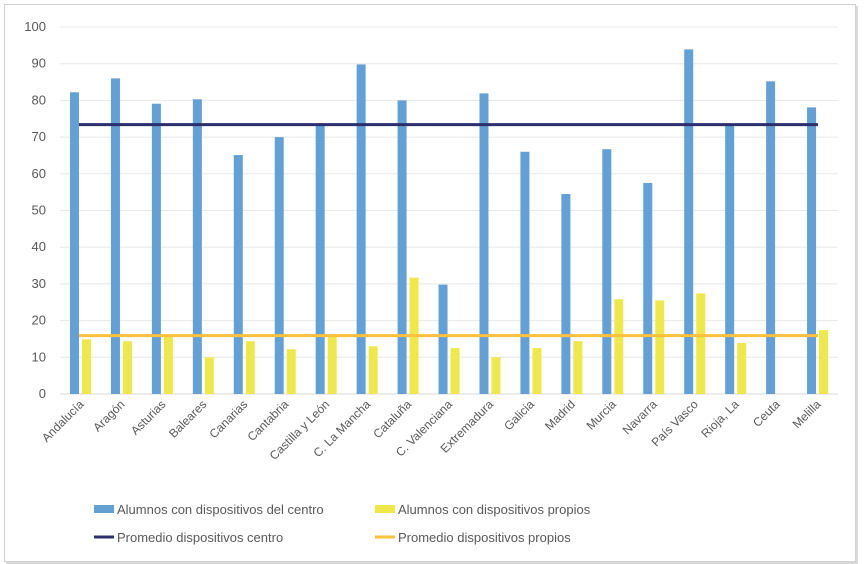 The width and height of the screenshot is (865, 564). Describe the element at coordinates (484, 537) in the screenshot. I see `legend-label: Promedio dispositivos propios` at that location.